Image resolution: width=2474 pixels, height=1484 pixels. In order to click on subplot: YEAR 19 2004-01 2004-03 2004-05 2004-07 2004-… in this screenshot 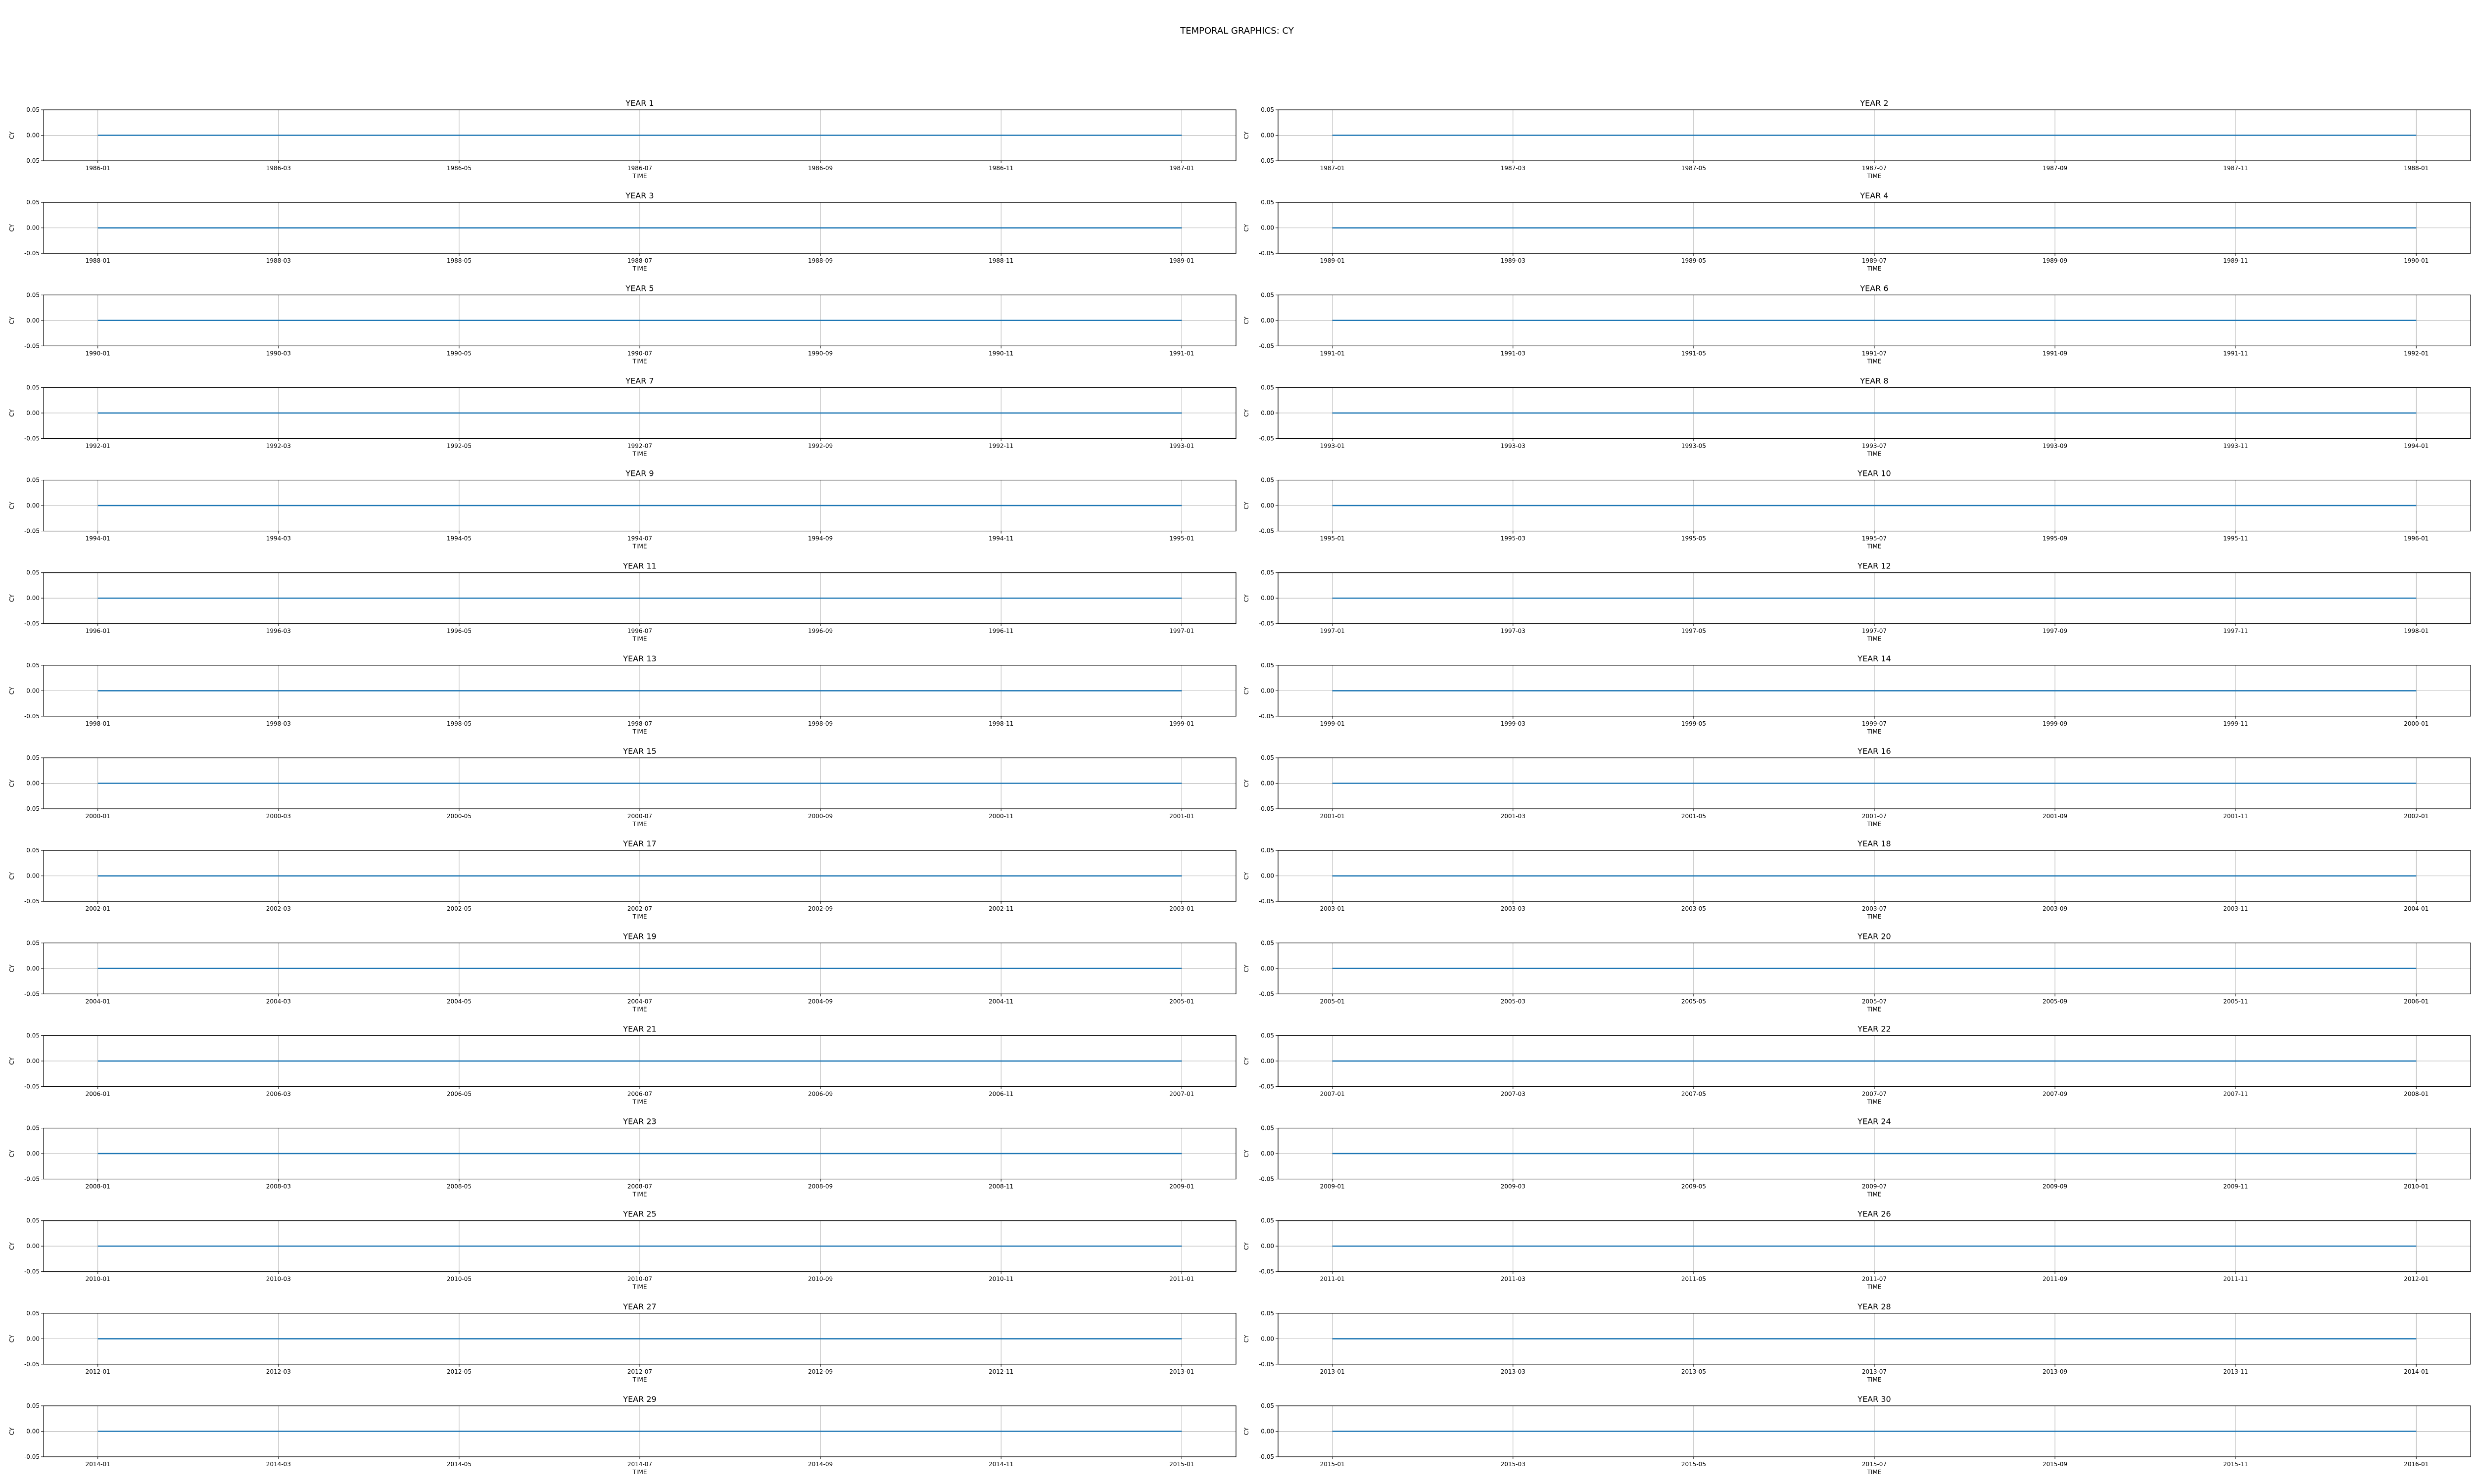, I will do `click(623, 972)`.